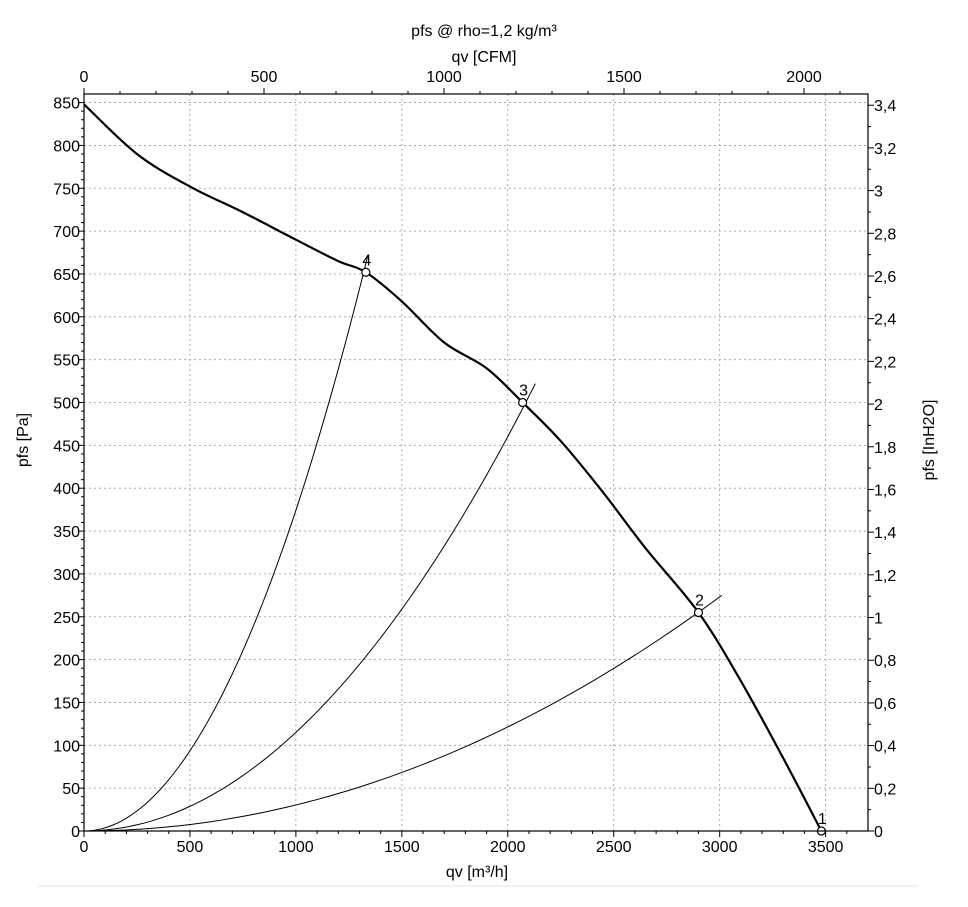  Describe the element at coordinates (366, 260) in the screenshot. I see `operating-point-label: 4` at that location.